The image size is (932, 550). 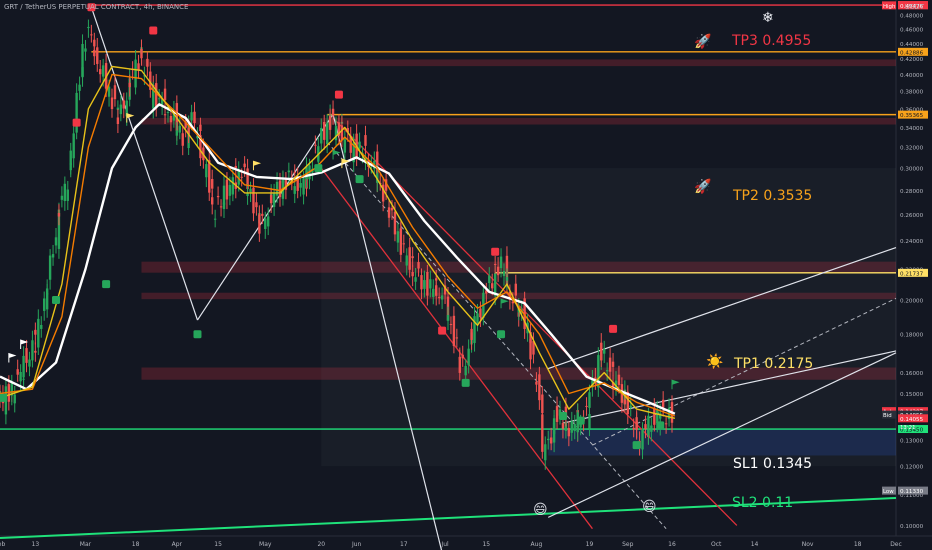 What do you see at coordinates (444, 544) in the screenshot?
I see `x-tick-label: Jul` at bounding box center [444, 544].